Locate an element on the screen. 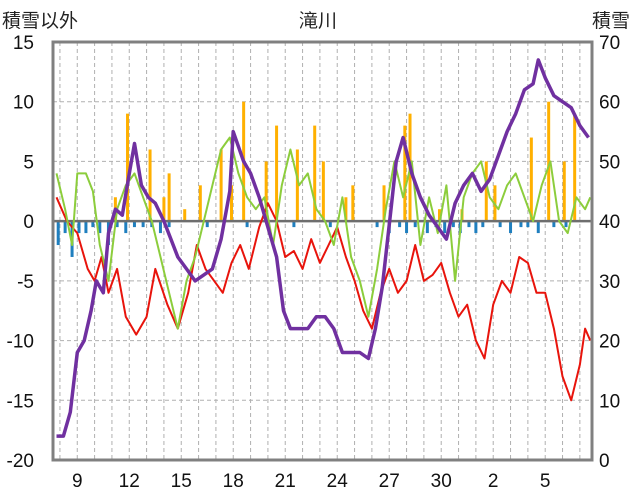  x-tick-label: 21 is located at coordinates (285, 481).